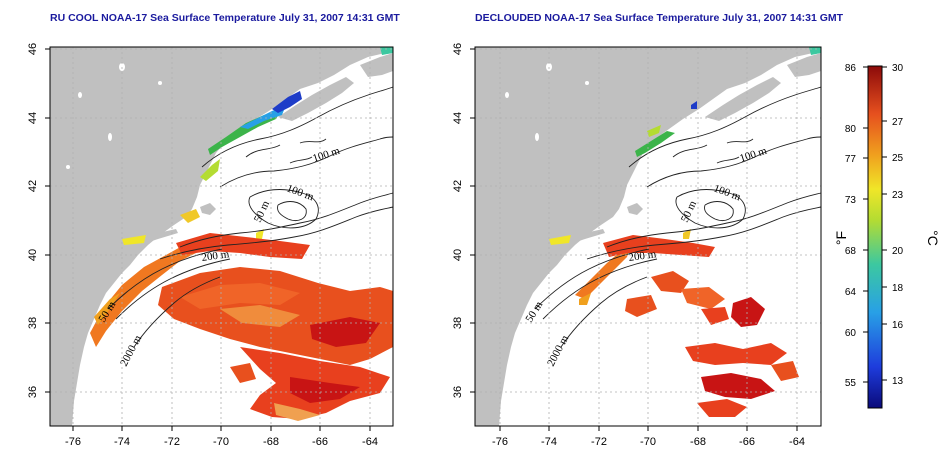 This screenshot has width=950, height=475. What do you see at coordinates (841, 238) in the screenshot?
I see `fahrenheit-unit-label: °F` at bounding box center [841, 238].